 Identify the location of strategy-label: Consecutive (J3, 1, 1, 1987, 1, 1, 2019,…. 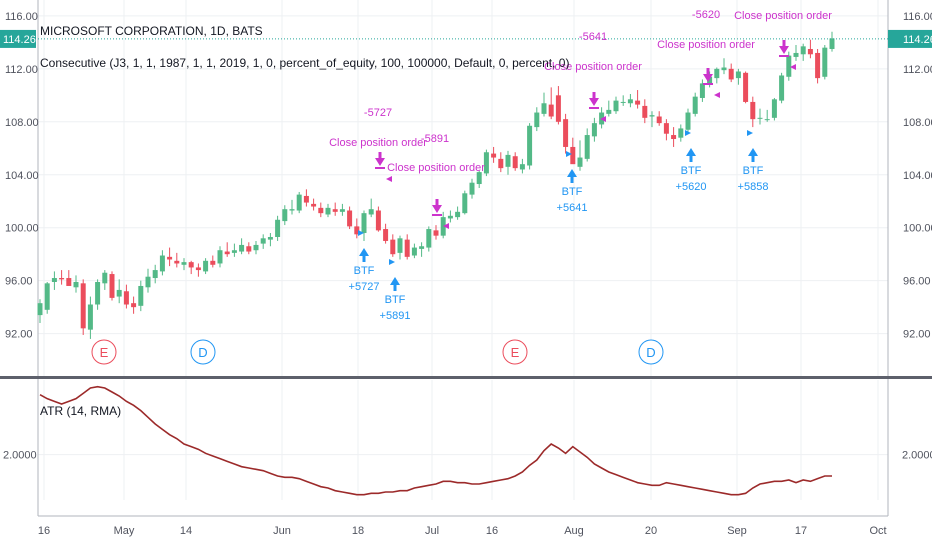
(305, 63).